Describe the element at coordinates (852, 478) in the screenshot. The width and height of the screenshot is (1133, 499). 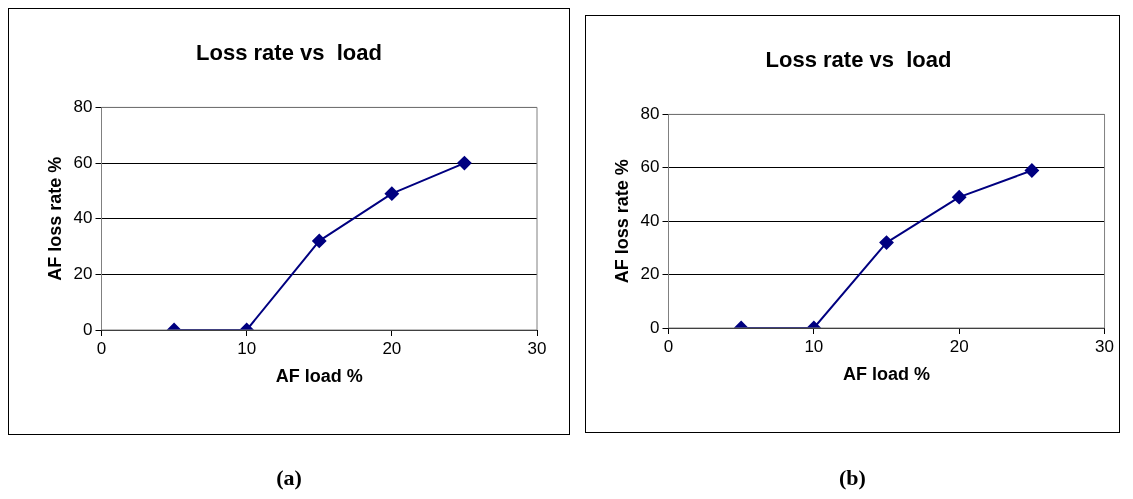
I see `text: (b)` at that location.